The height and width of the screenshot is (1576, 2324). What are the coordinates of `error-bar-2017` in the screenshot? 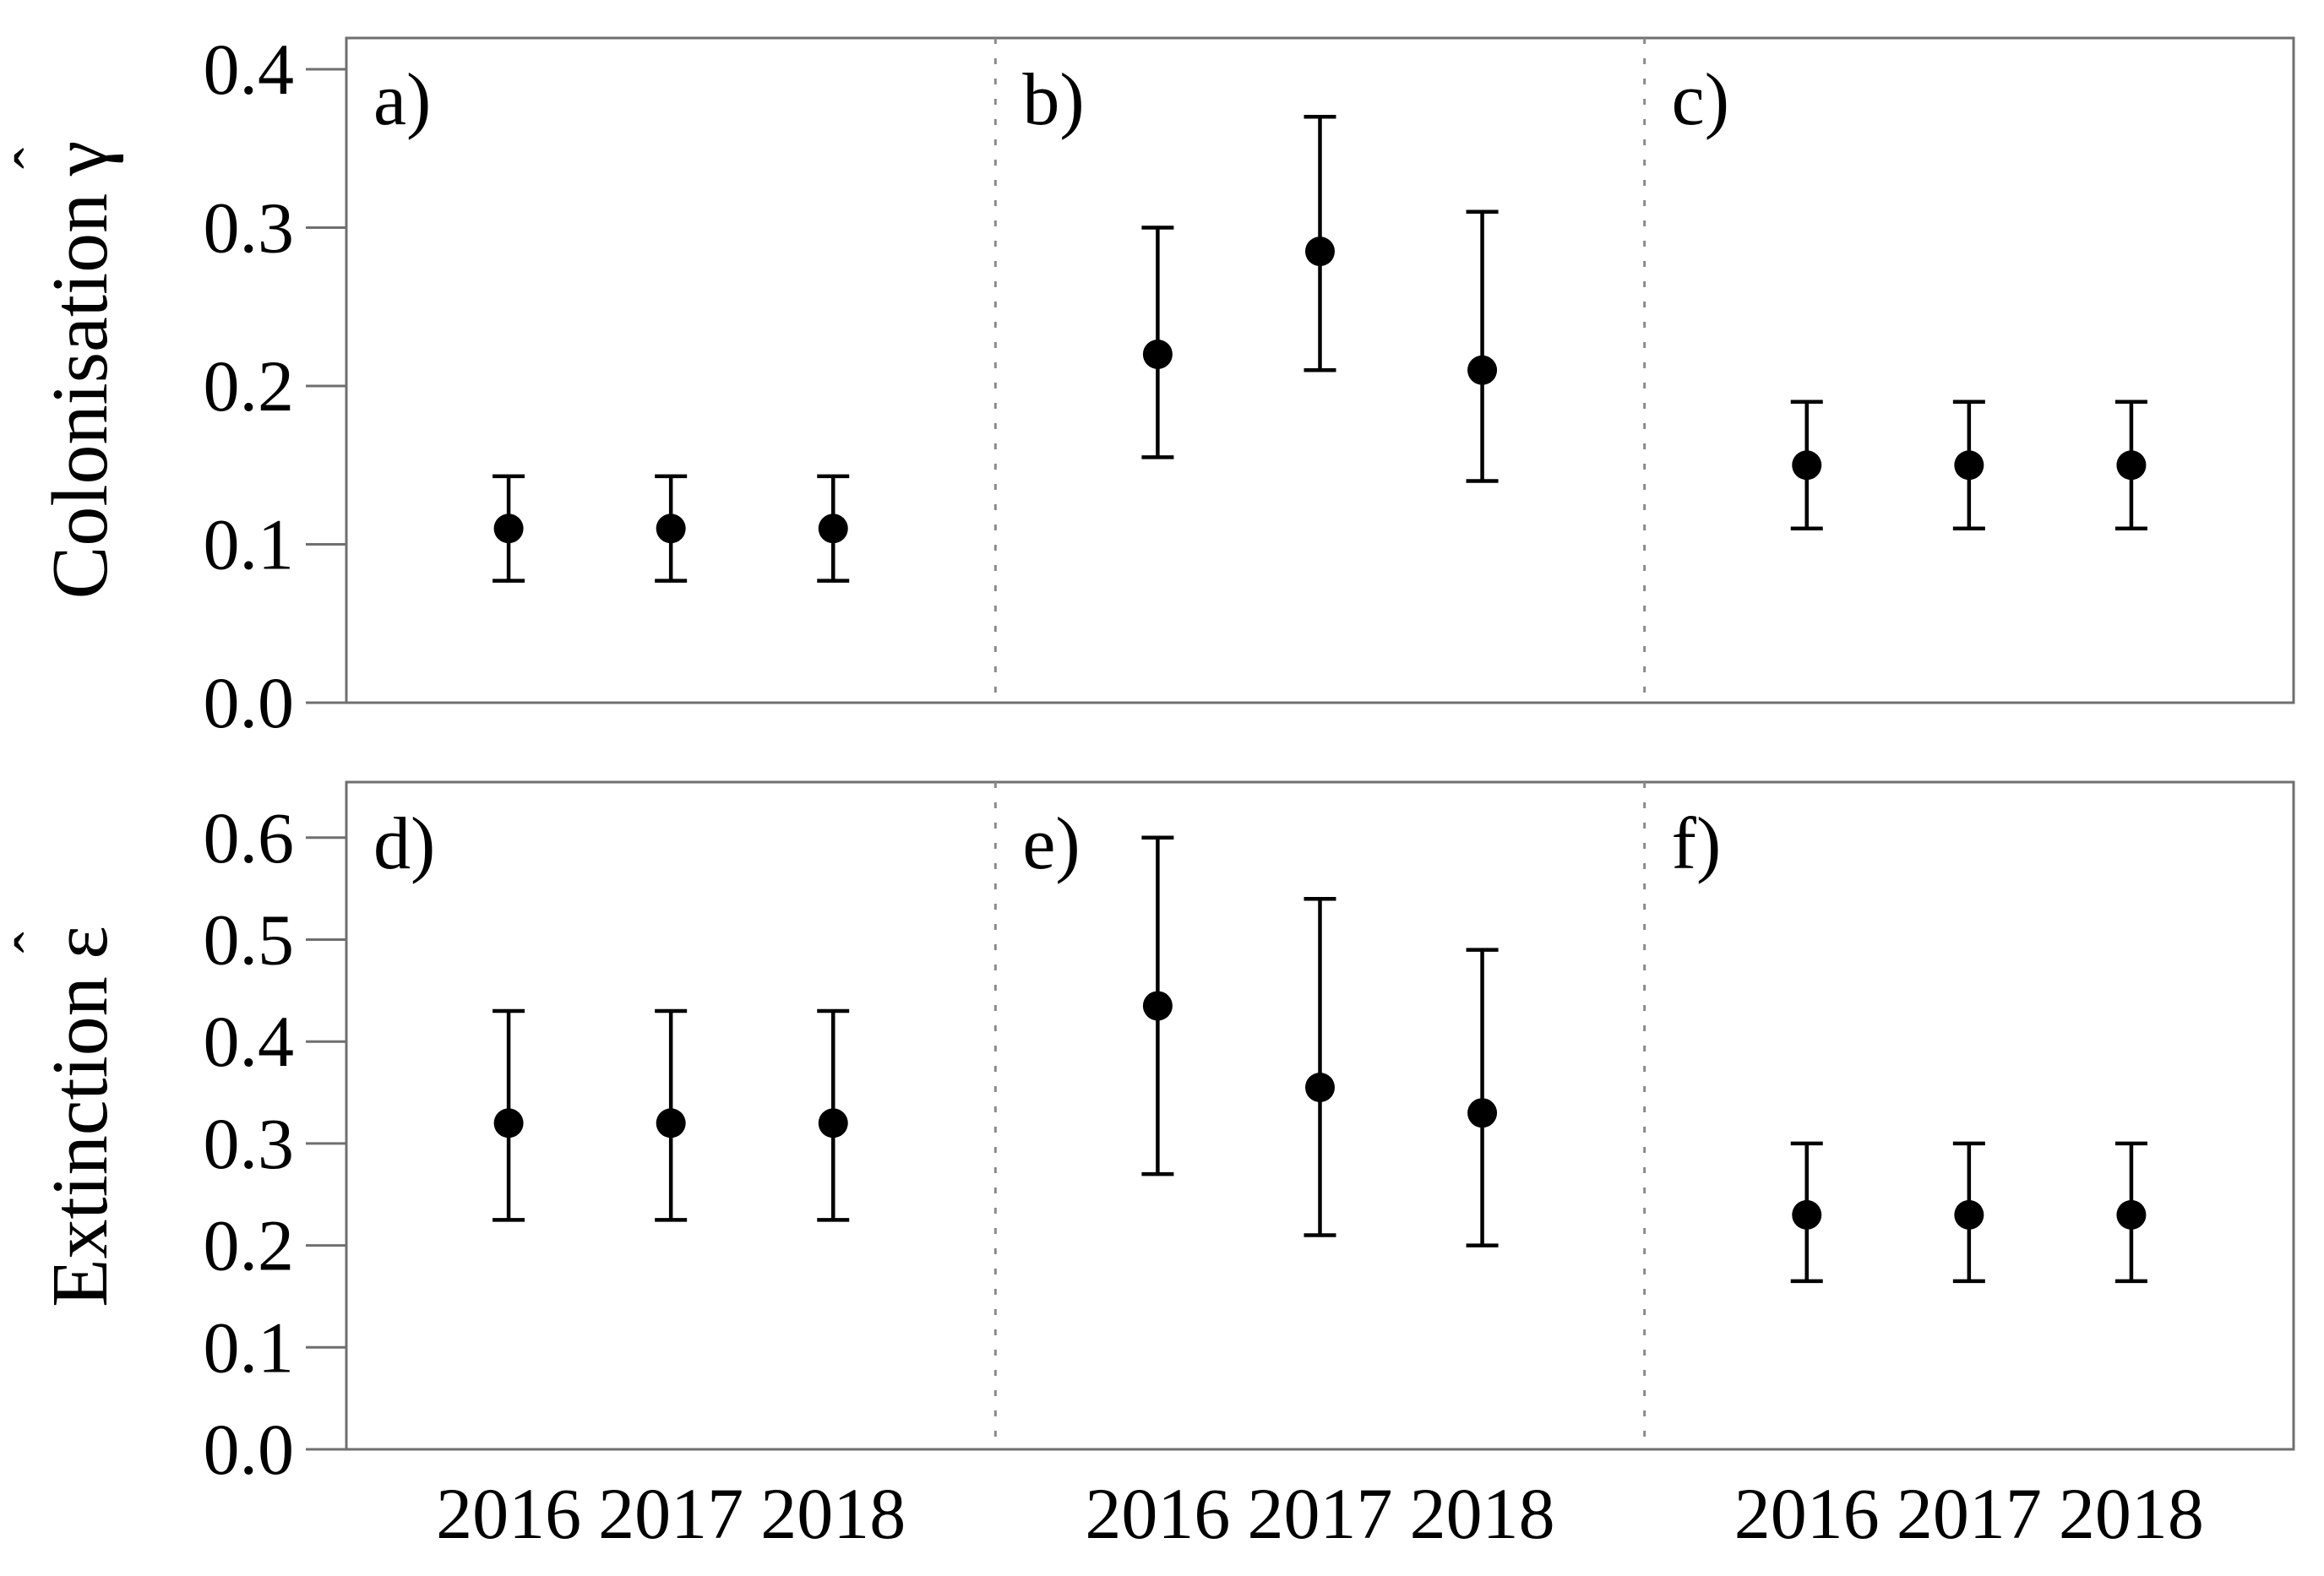 It's located at (1320, 1066).